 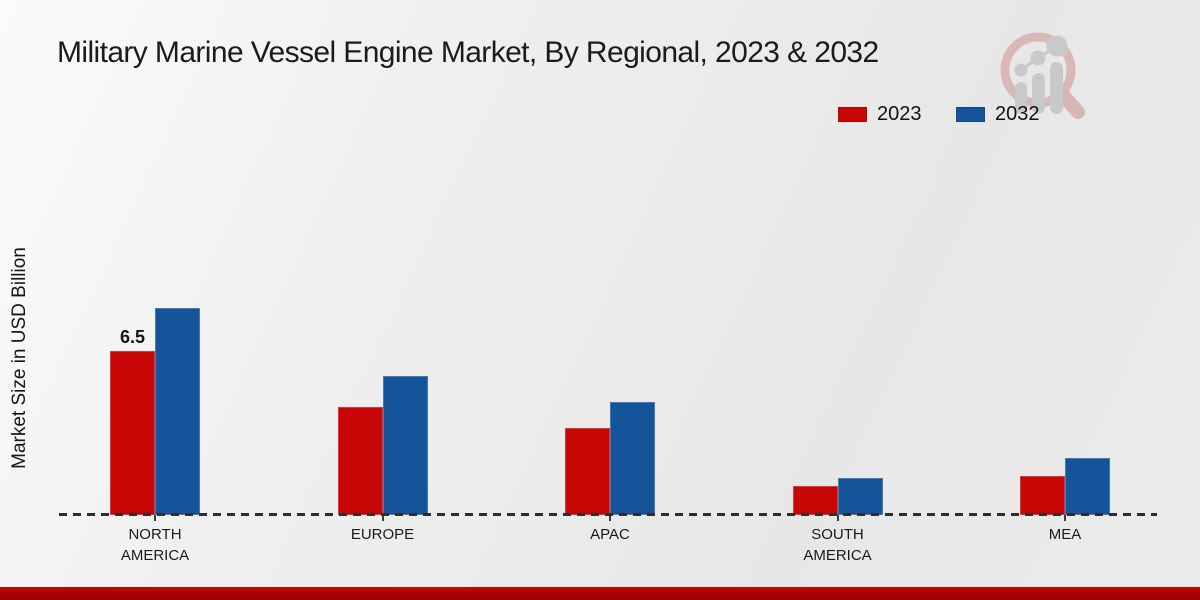 What do you see at coordinates (600, 593) in the screenshot?
I see `footer-accent-bar` at bounding box center [600, 593].